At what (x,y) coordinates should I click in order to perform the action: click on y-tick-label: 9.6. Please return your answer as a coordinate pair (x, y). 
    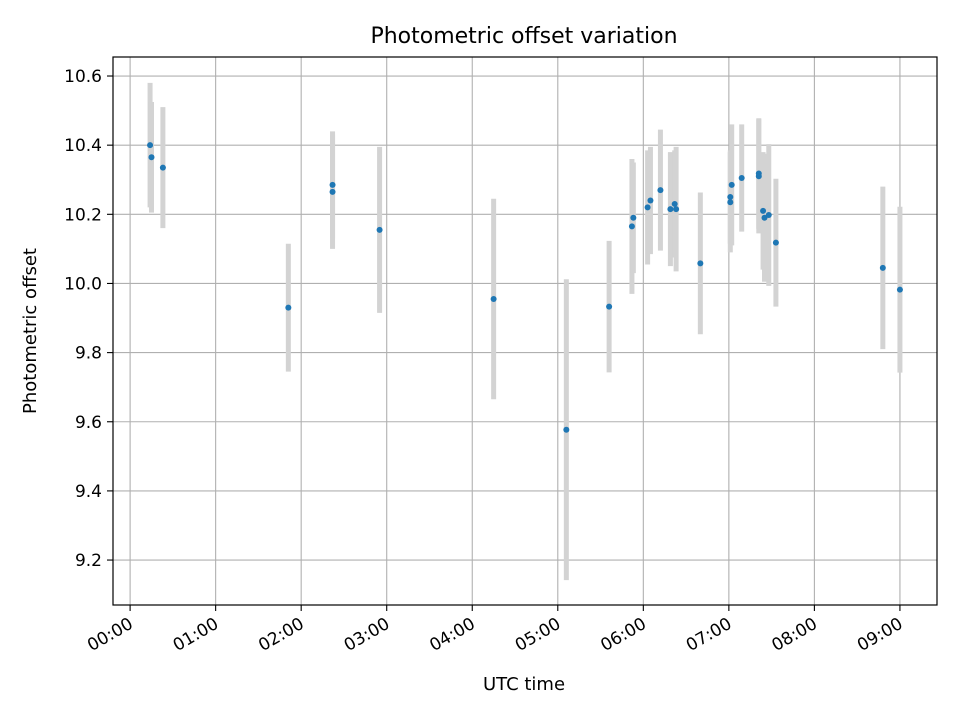
    Looking at the image, I should click on (88, 423).